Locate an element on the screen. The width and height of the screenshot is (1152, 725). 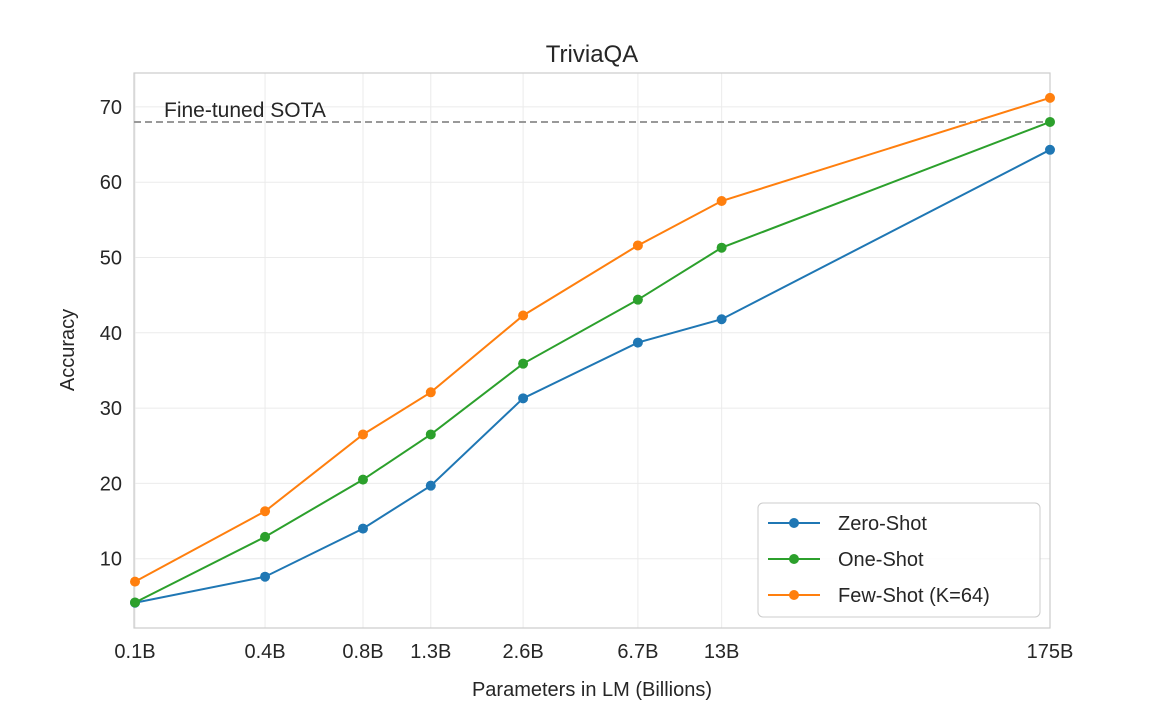
x-tick-label: 0.4B is located at coordinates (264, 652).